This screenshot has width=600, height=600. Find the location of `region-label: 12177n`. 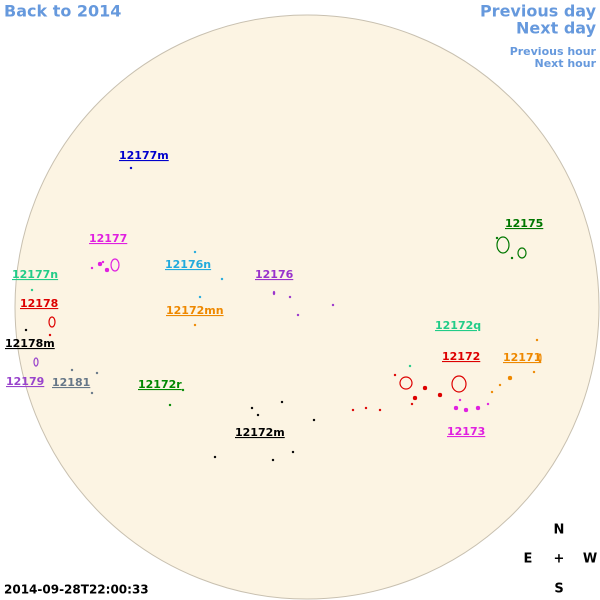

region-label: 12177n is located at coordinates (35, 274).